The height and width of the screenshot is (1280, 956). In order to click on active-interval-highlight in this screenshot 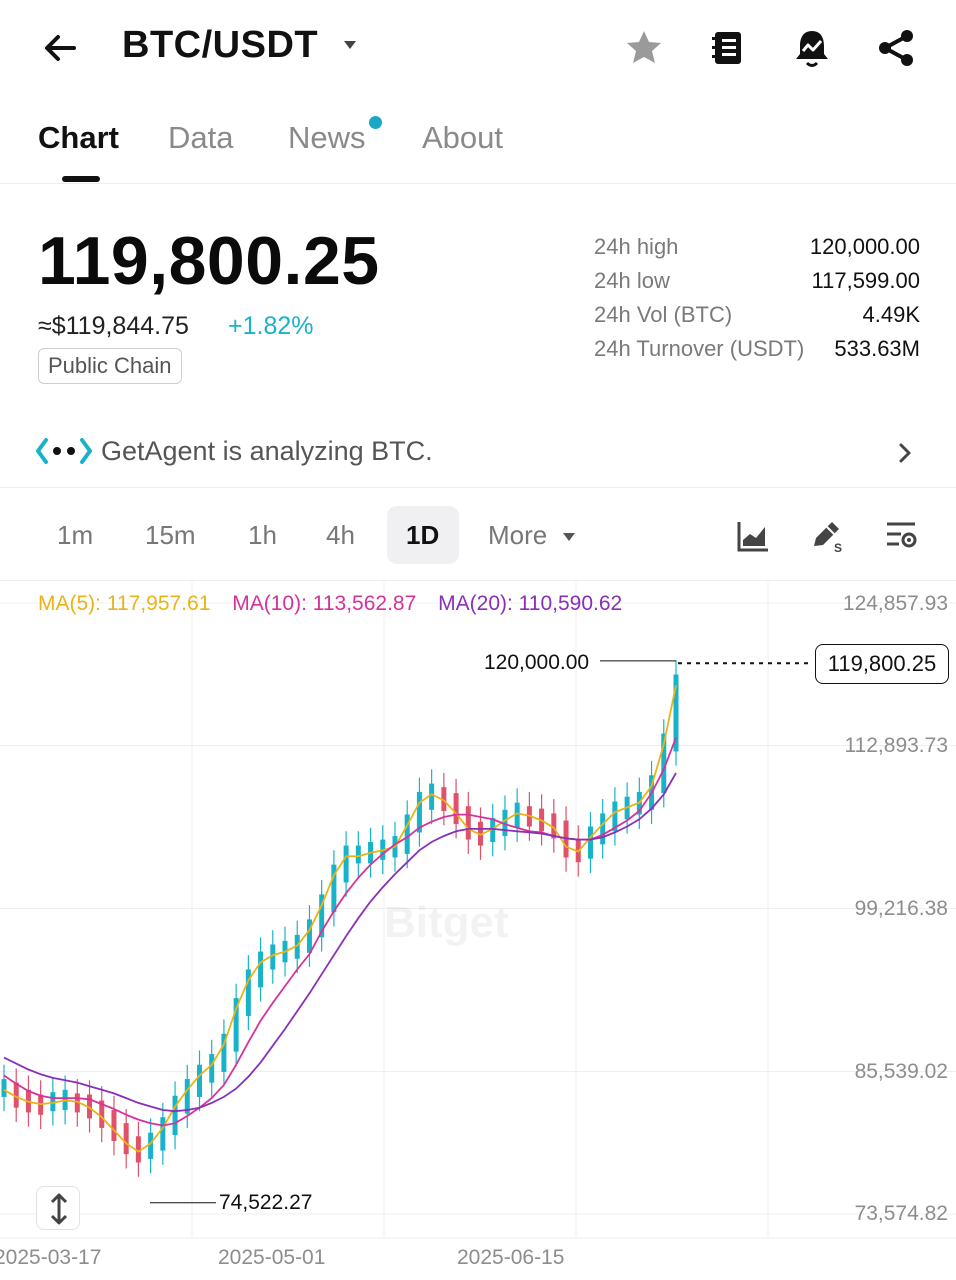, I will do `click(423, 535)`.